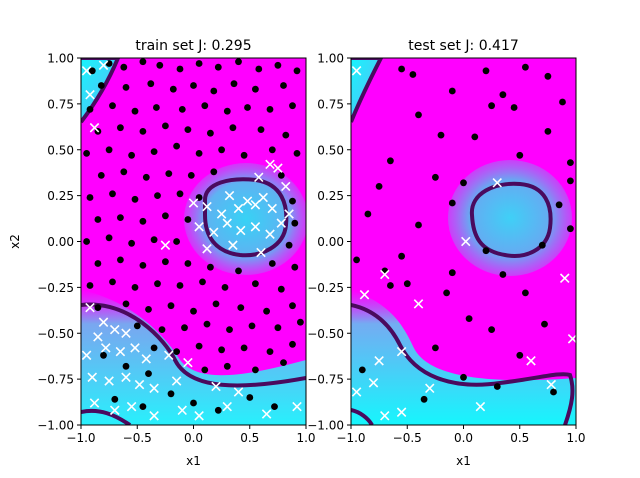 The height and width of the screenshot is (478, 640). What do you see at coordinates (193, 461) in the screenshot?
I see `train-xlabel: x1` at bounding box center [193, 461].